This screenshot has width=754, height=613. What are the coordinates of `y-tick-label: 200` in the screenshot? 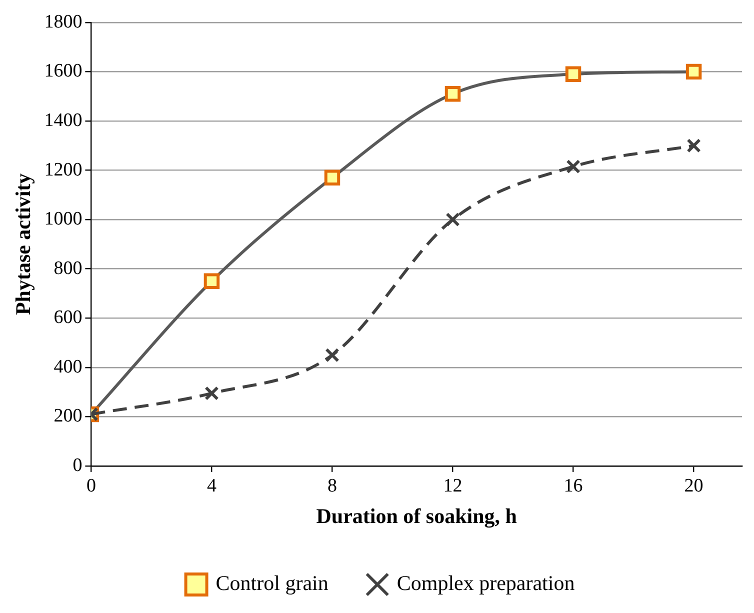 It's located at (68, 416).